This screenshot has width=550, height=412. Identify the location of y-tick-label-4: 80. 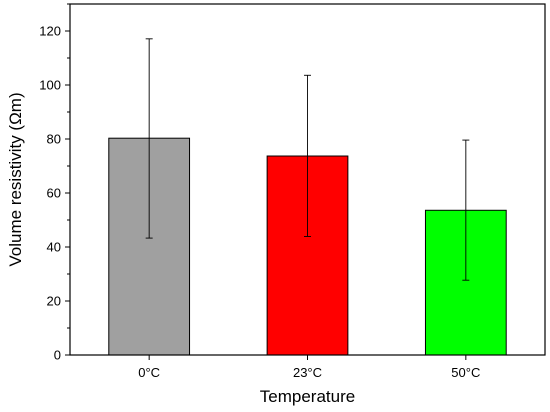
(54, 139).